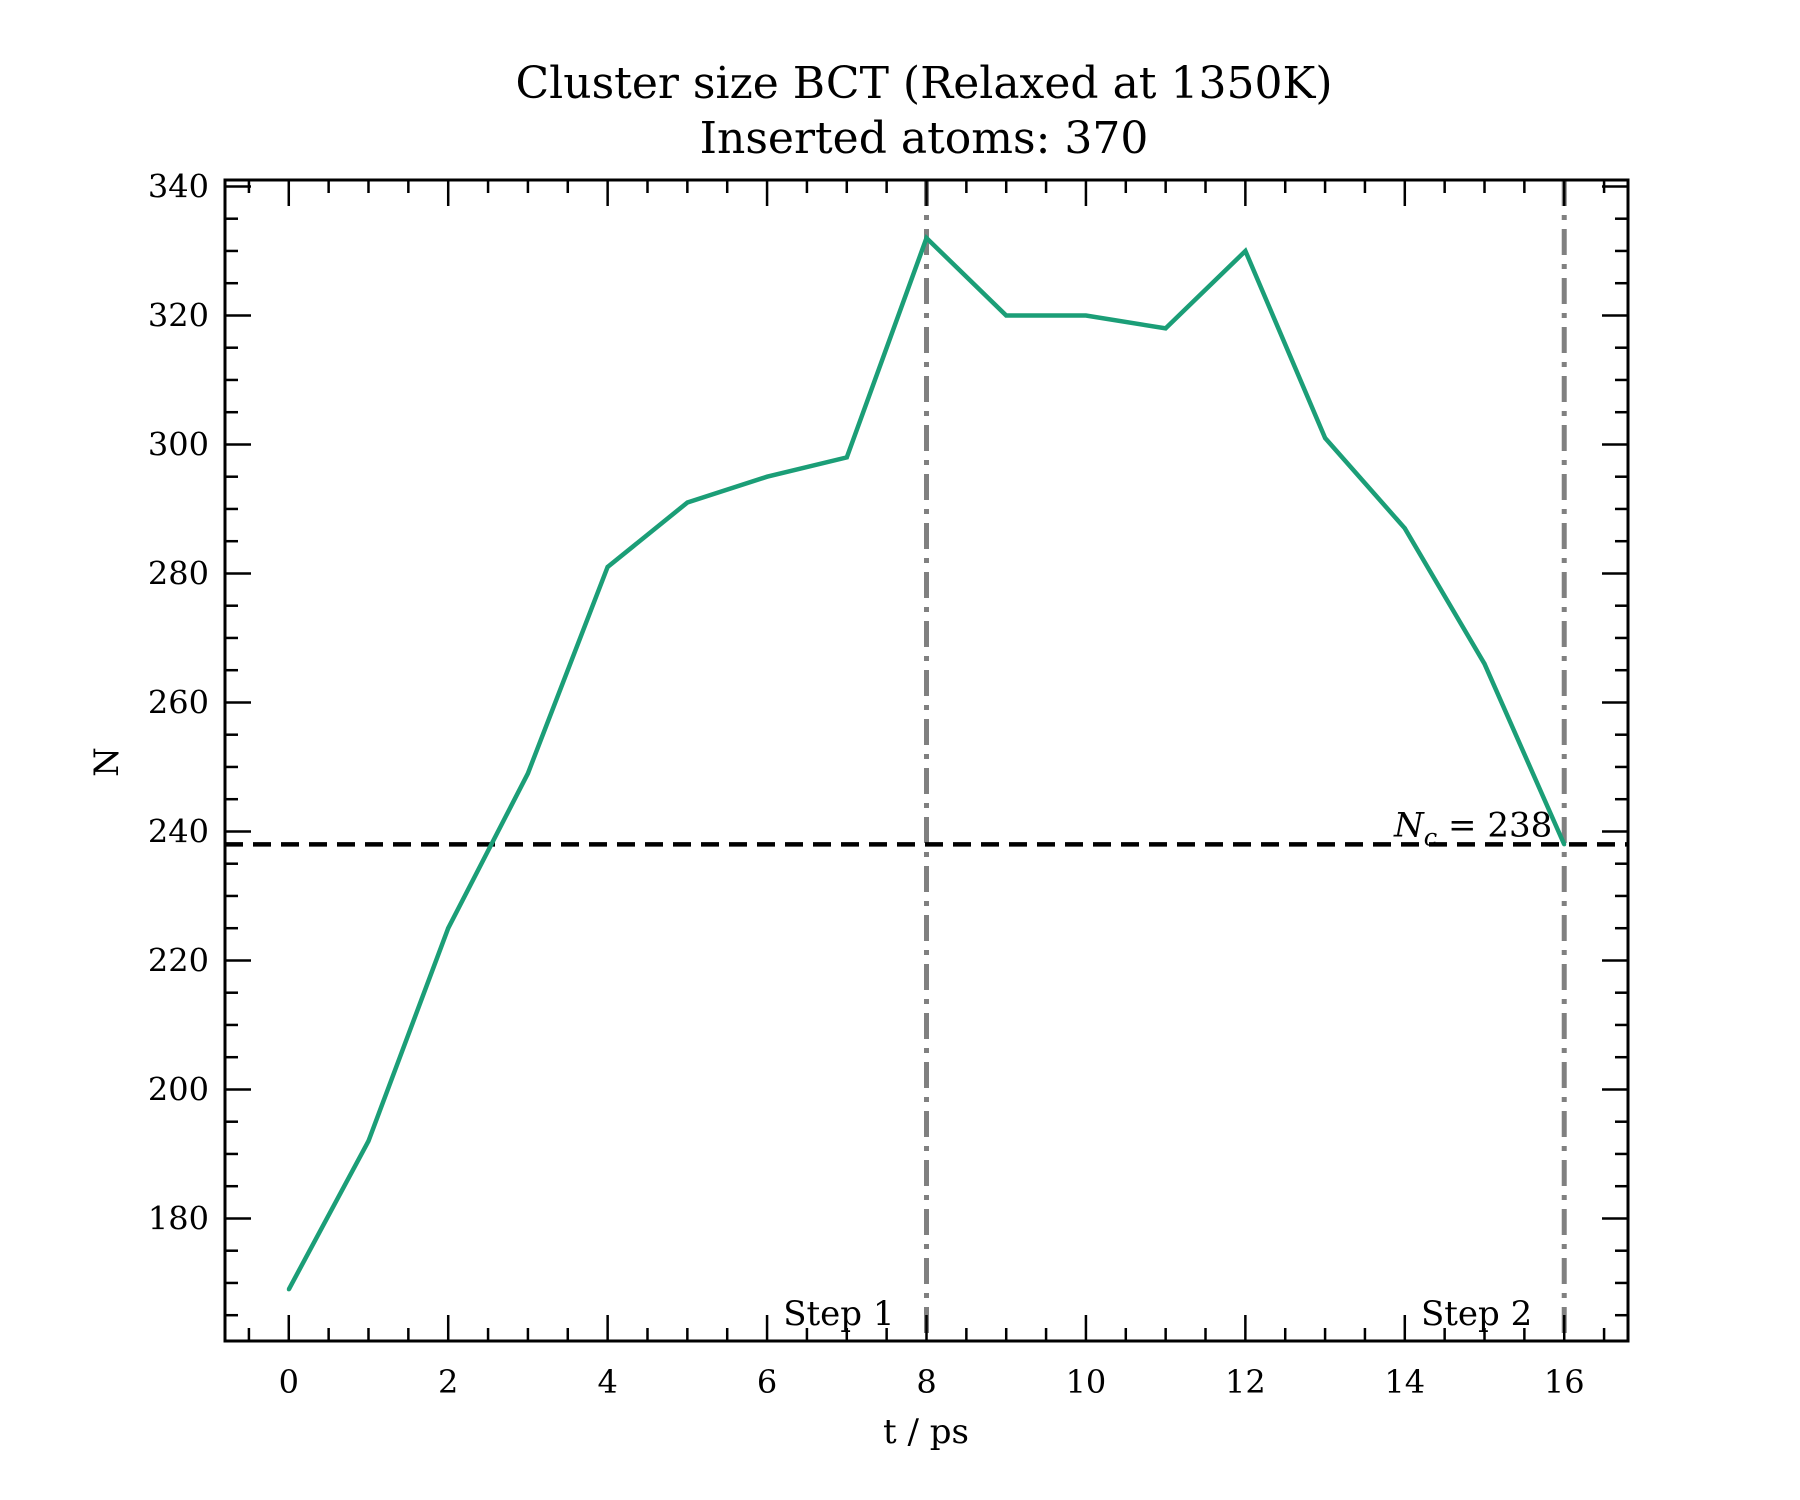 The width and height of the screenshot is (1800, 1500). I want to click on x-tick-label: 8, so click(926, 1382).